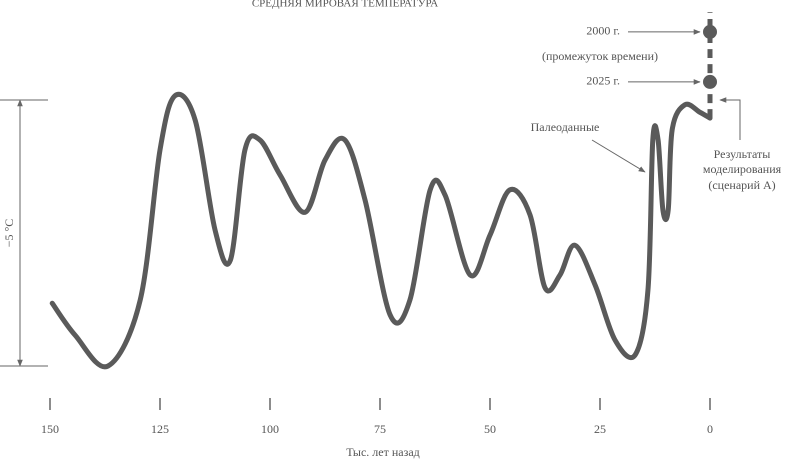  I want to click on x-axis-label: Тыс. лет назад, so click(383, 452).